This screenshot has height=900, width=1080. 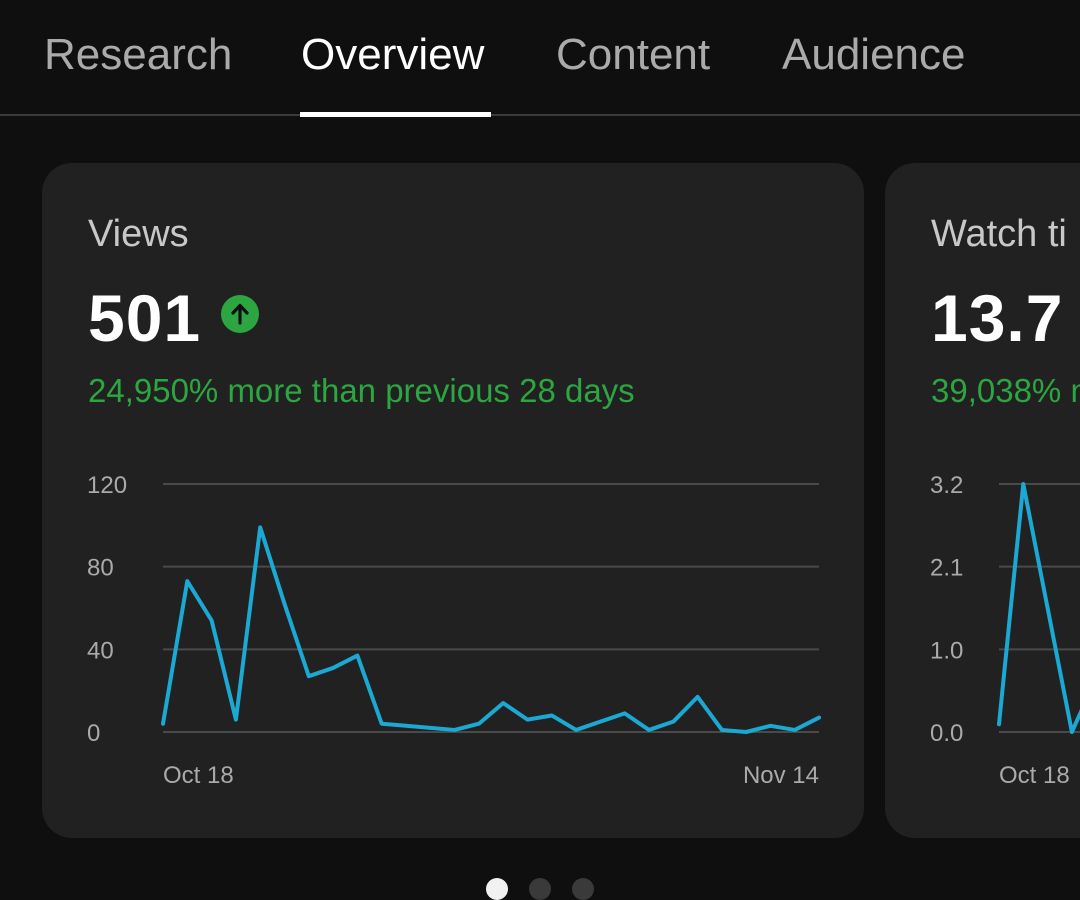 What do you see at coordinates (946, 485) in the screenshot?
I see `y-tick-label: 3.2` at bounding box center [946, 485].